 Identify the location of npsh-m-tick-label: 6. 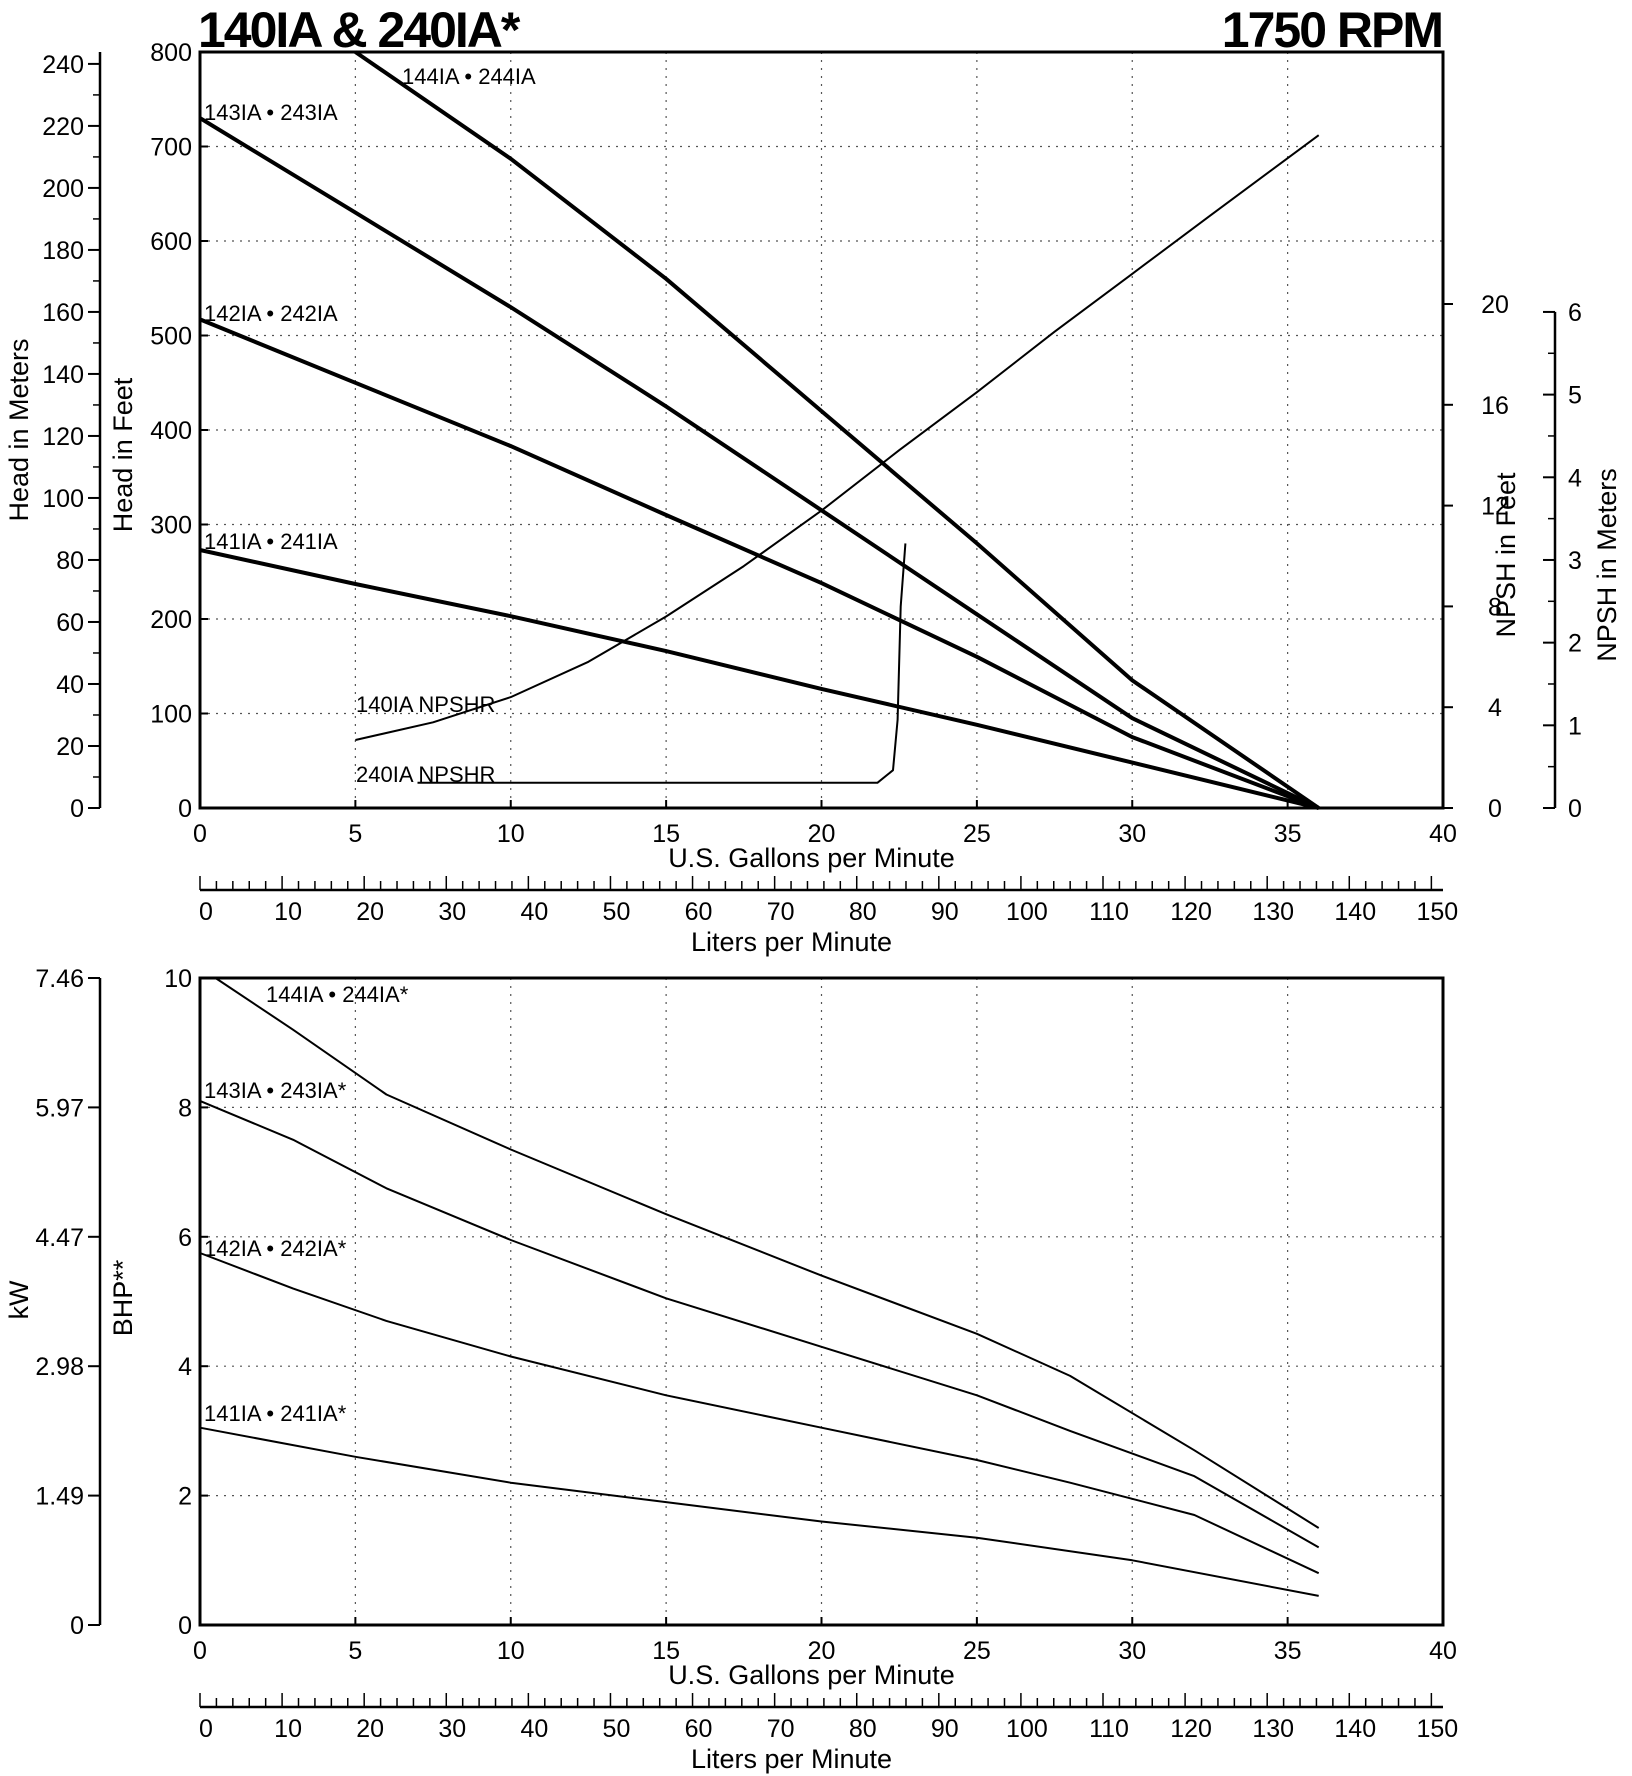
(1575, 313).